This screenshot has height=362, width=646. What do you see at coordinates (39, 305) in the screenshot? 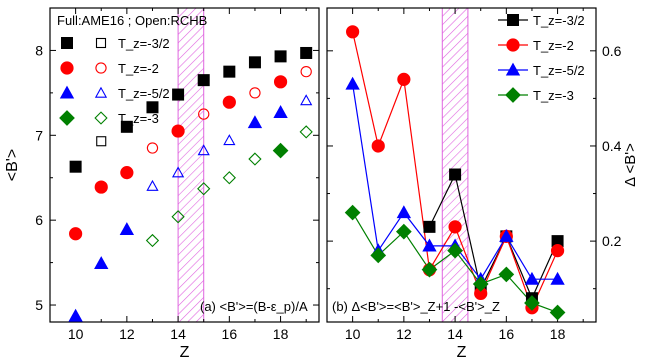
I see `y-tick-label: 5` at bounding box center [39, 305].